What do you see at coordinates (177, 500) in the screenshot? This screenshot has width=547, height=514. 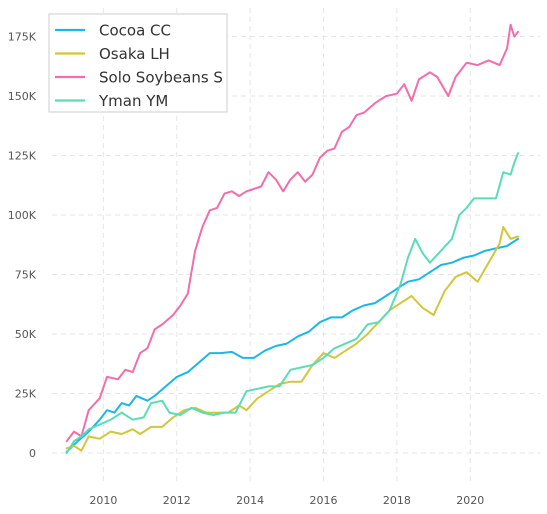 I see `x-tick-label: 2012` at bounding box center [177, 500].